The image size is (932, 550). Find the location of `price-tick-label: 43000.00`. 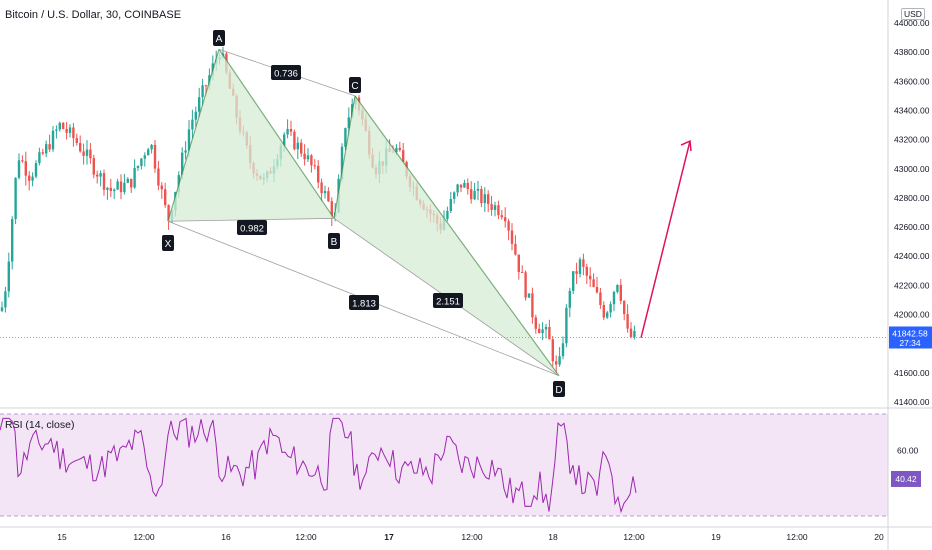

price-tick-label: 43000.00 is located at coordinates (912, 169).